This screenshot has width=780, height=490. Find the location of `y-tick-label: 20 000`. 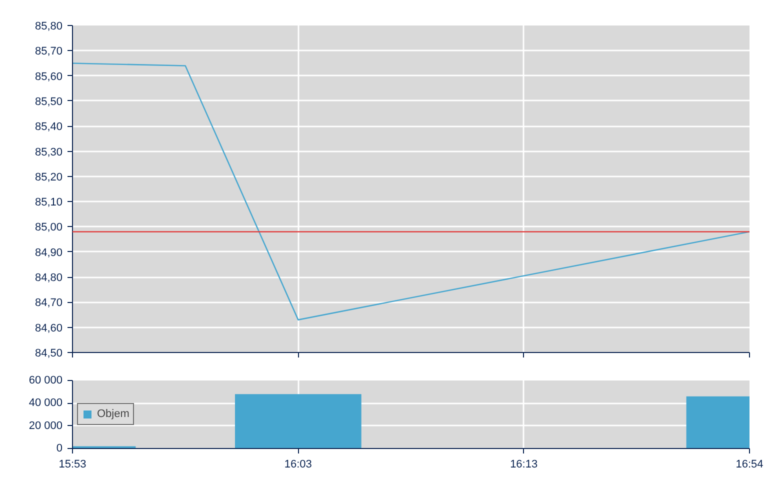

y-tick-label: 20 000 is located at coordinates (45, 426).